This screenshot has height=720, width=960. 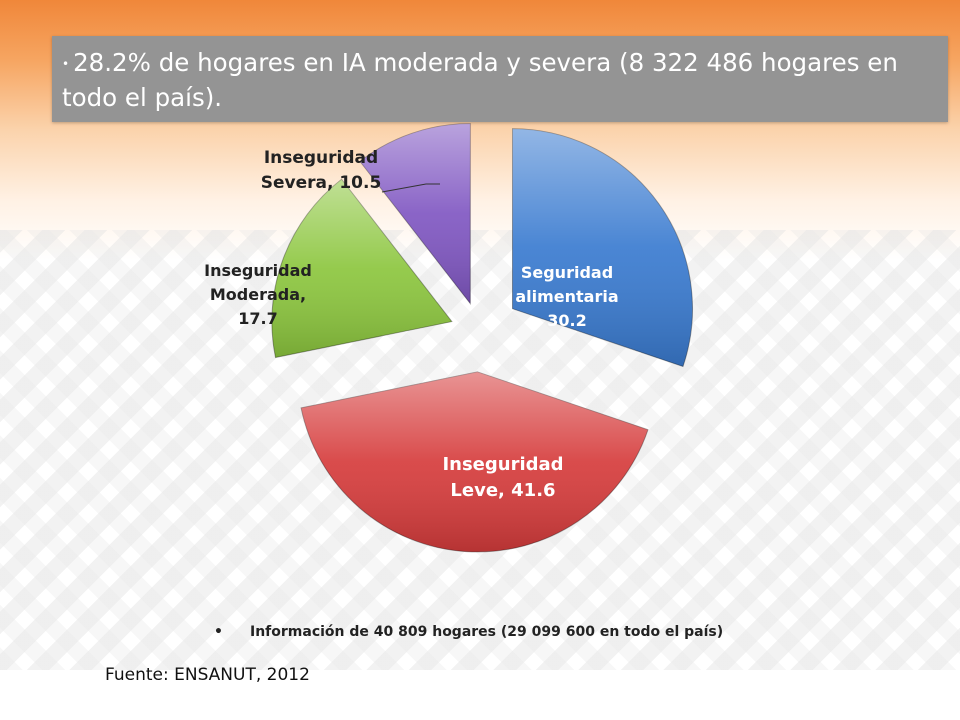 I want to click on pie-slice-shine-inseguridad-severa, so click(x=415, y=213).